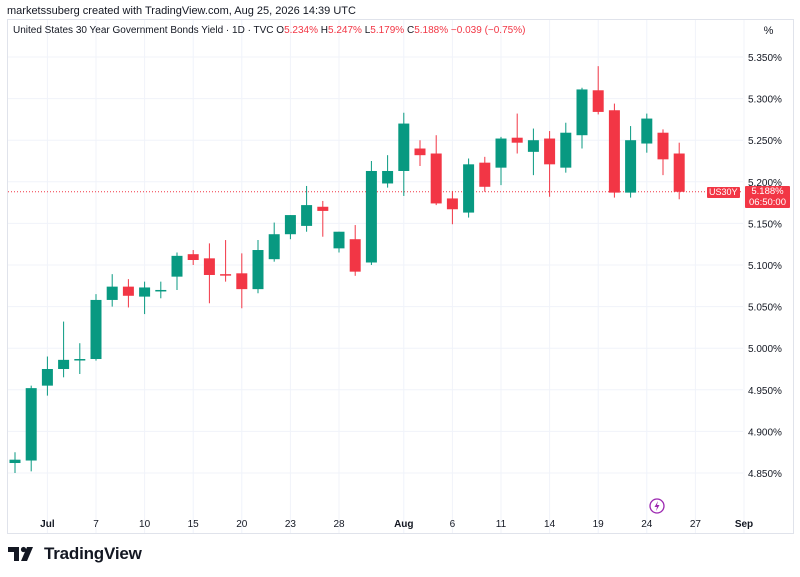 The image size is (800, 577). What do you see at coordinates (387, 30) in the screenshot?
I see `legend-low-value: 5.179%` at bounding box center [387, 30].